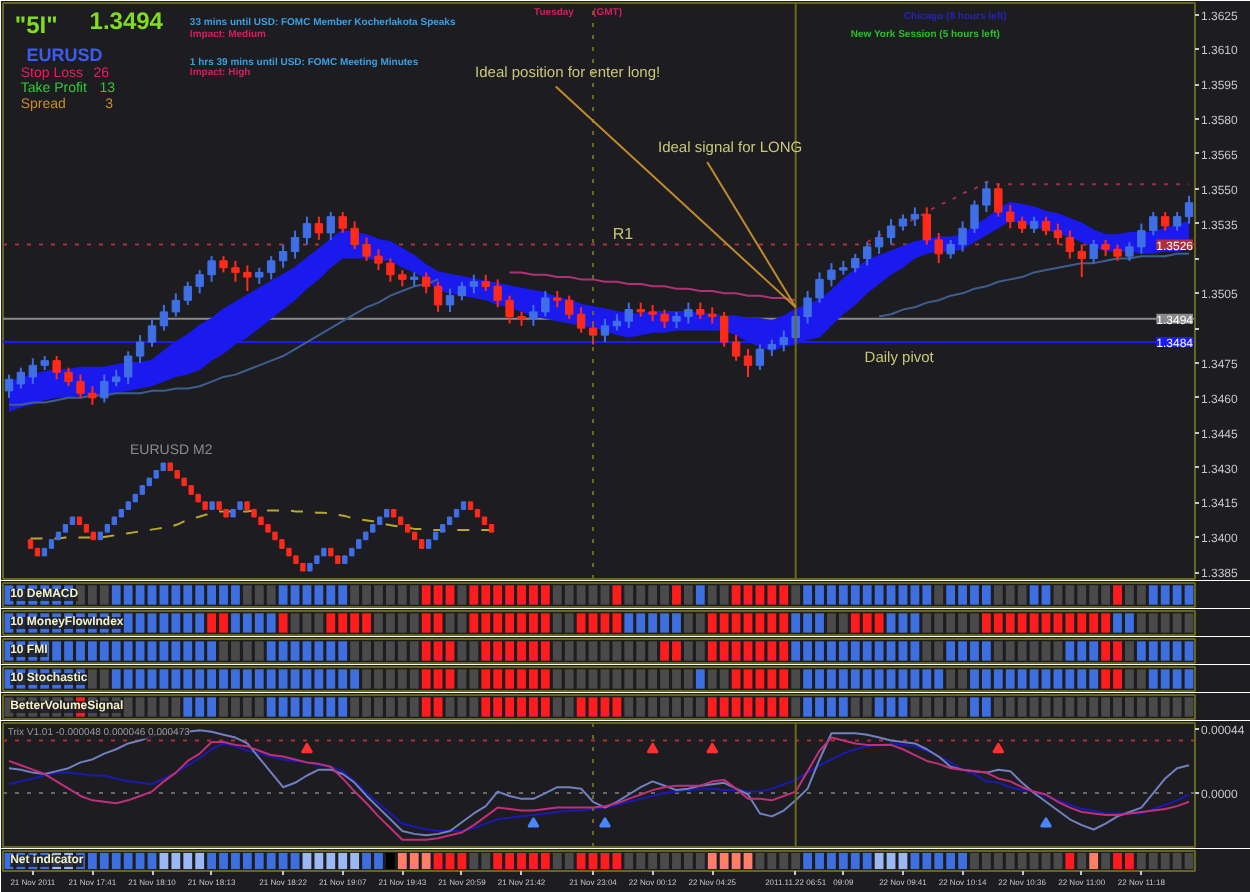 The width and height of the screenshot is (1250, 892). What do you see at coordinates (126, 20) in the screenshot?
I see `annotation: 1.3494` at bounding box center [126, 20].